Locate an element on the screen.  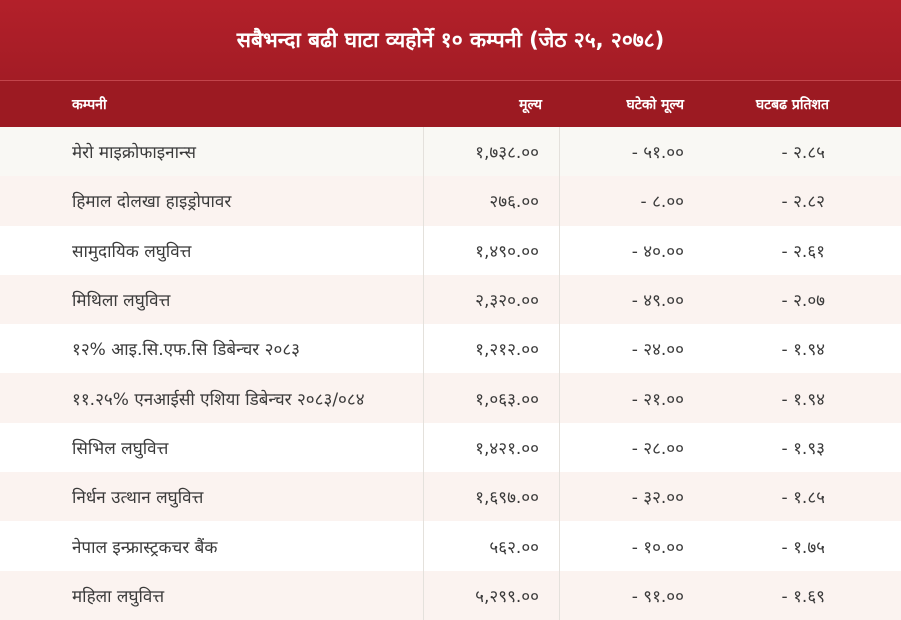
percent-value: - २.०७ is located at coordinates (803, 301).